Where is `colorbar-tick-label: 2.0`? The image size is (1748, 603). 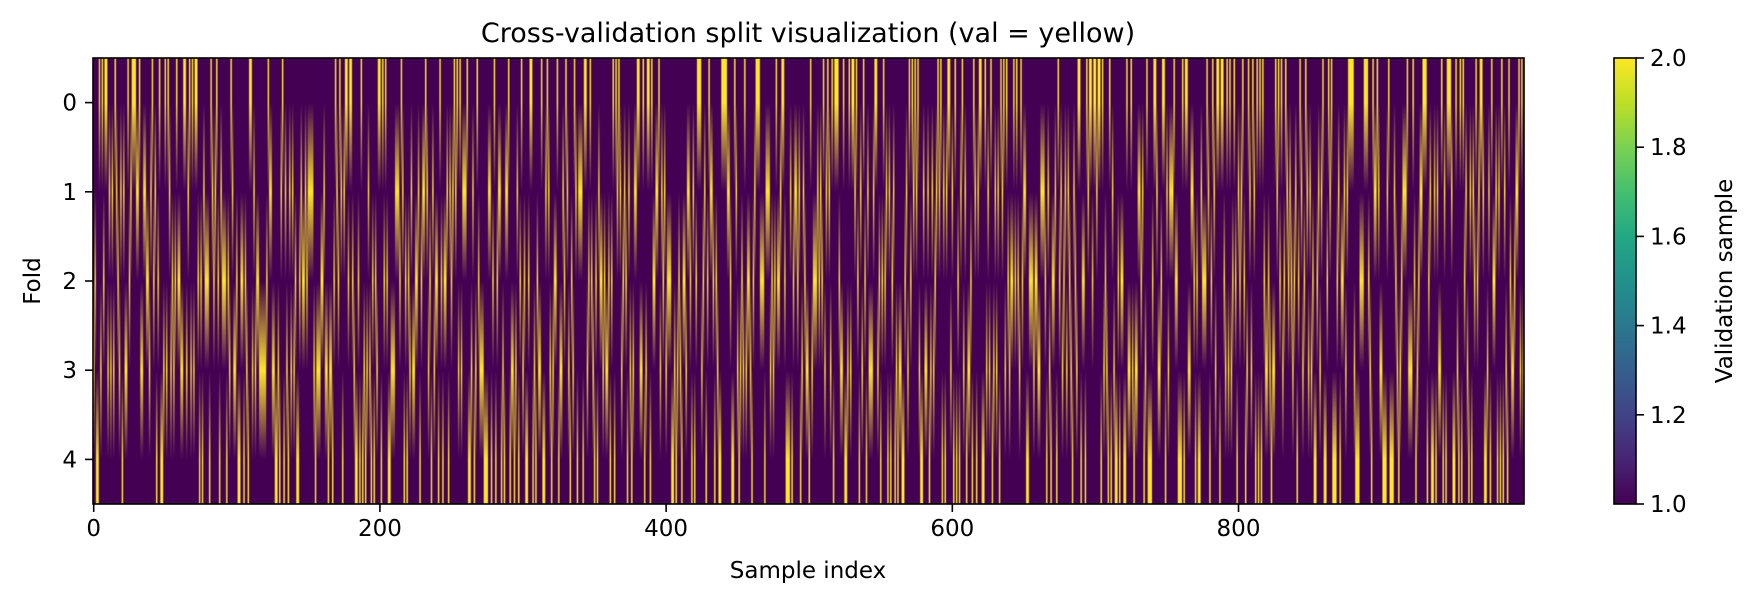 colorbar-tick-label: 2.0 is located at coordinates (1668, 59).